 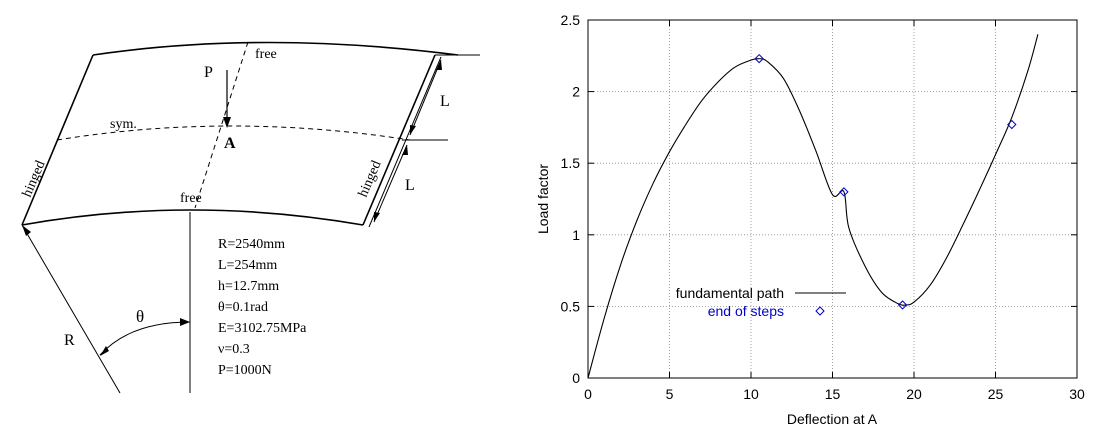 What do you see at coordinates (751, 394) in the screenshot?
I see `x-tick-label: 10` at bounding box center [751, 394].